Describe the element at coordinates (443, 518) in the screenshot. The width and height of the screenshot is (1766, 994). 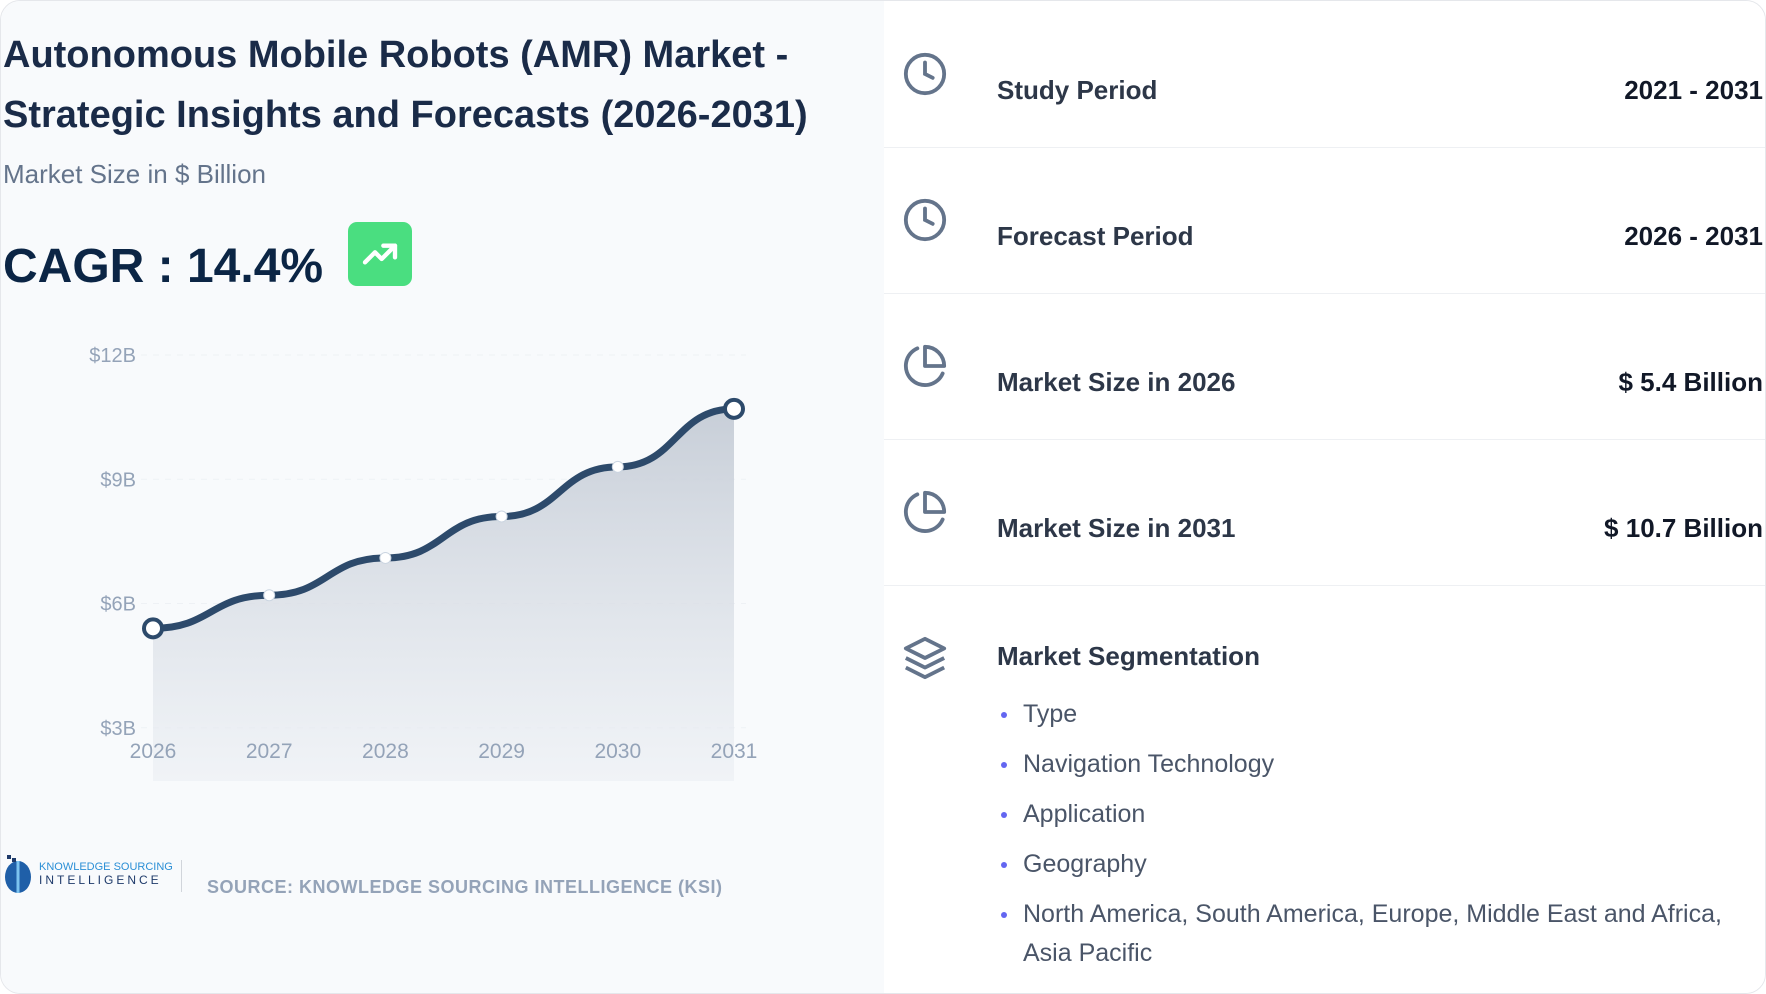
I see `series-line` at that location.